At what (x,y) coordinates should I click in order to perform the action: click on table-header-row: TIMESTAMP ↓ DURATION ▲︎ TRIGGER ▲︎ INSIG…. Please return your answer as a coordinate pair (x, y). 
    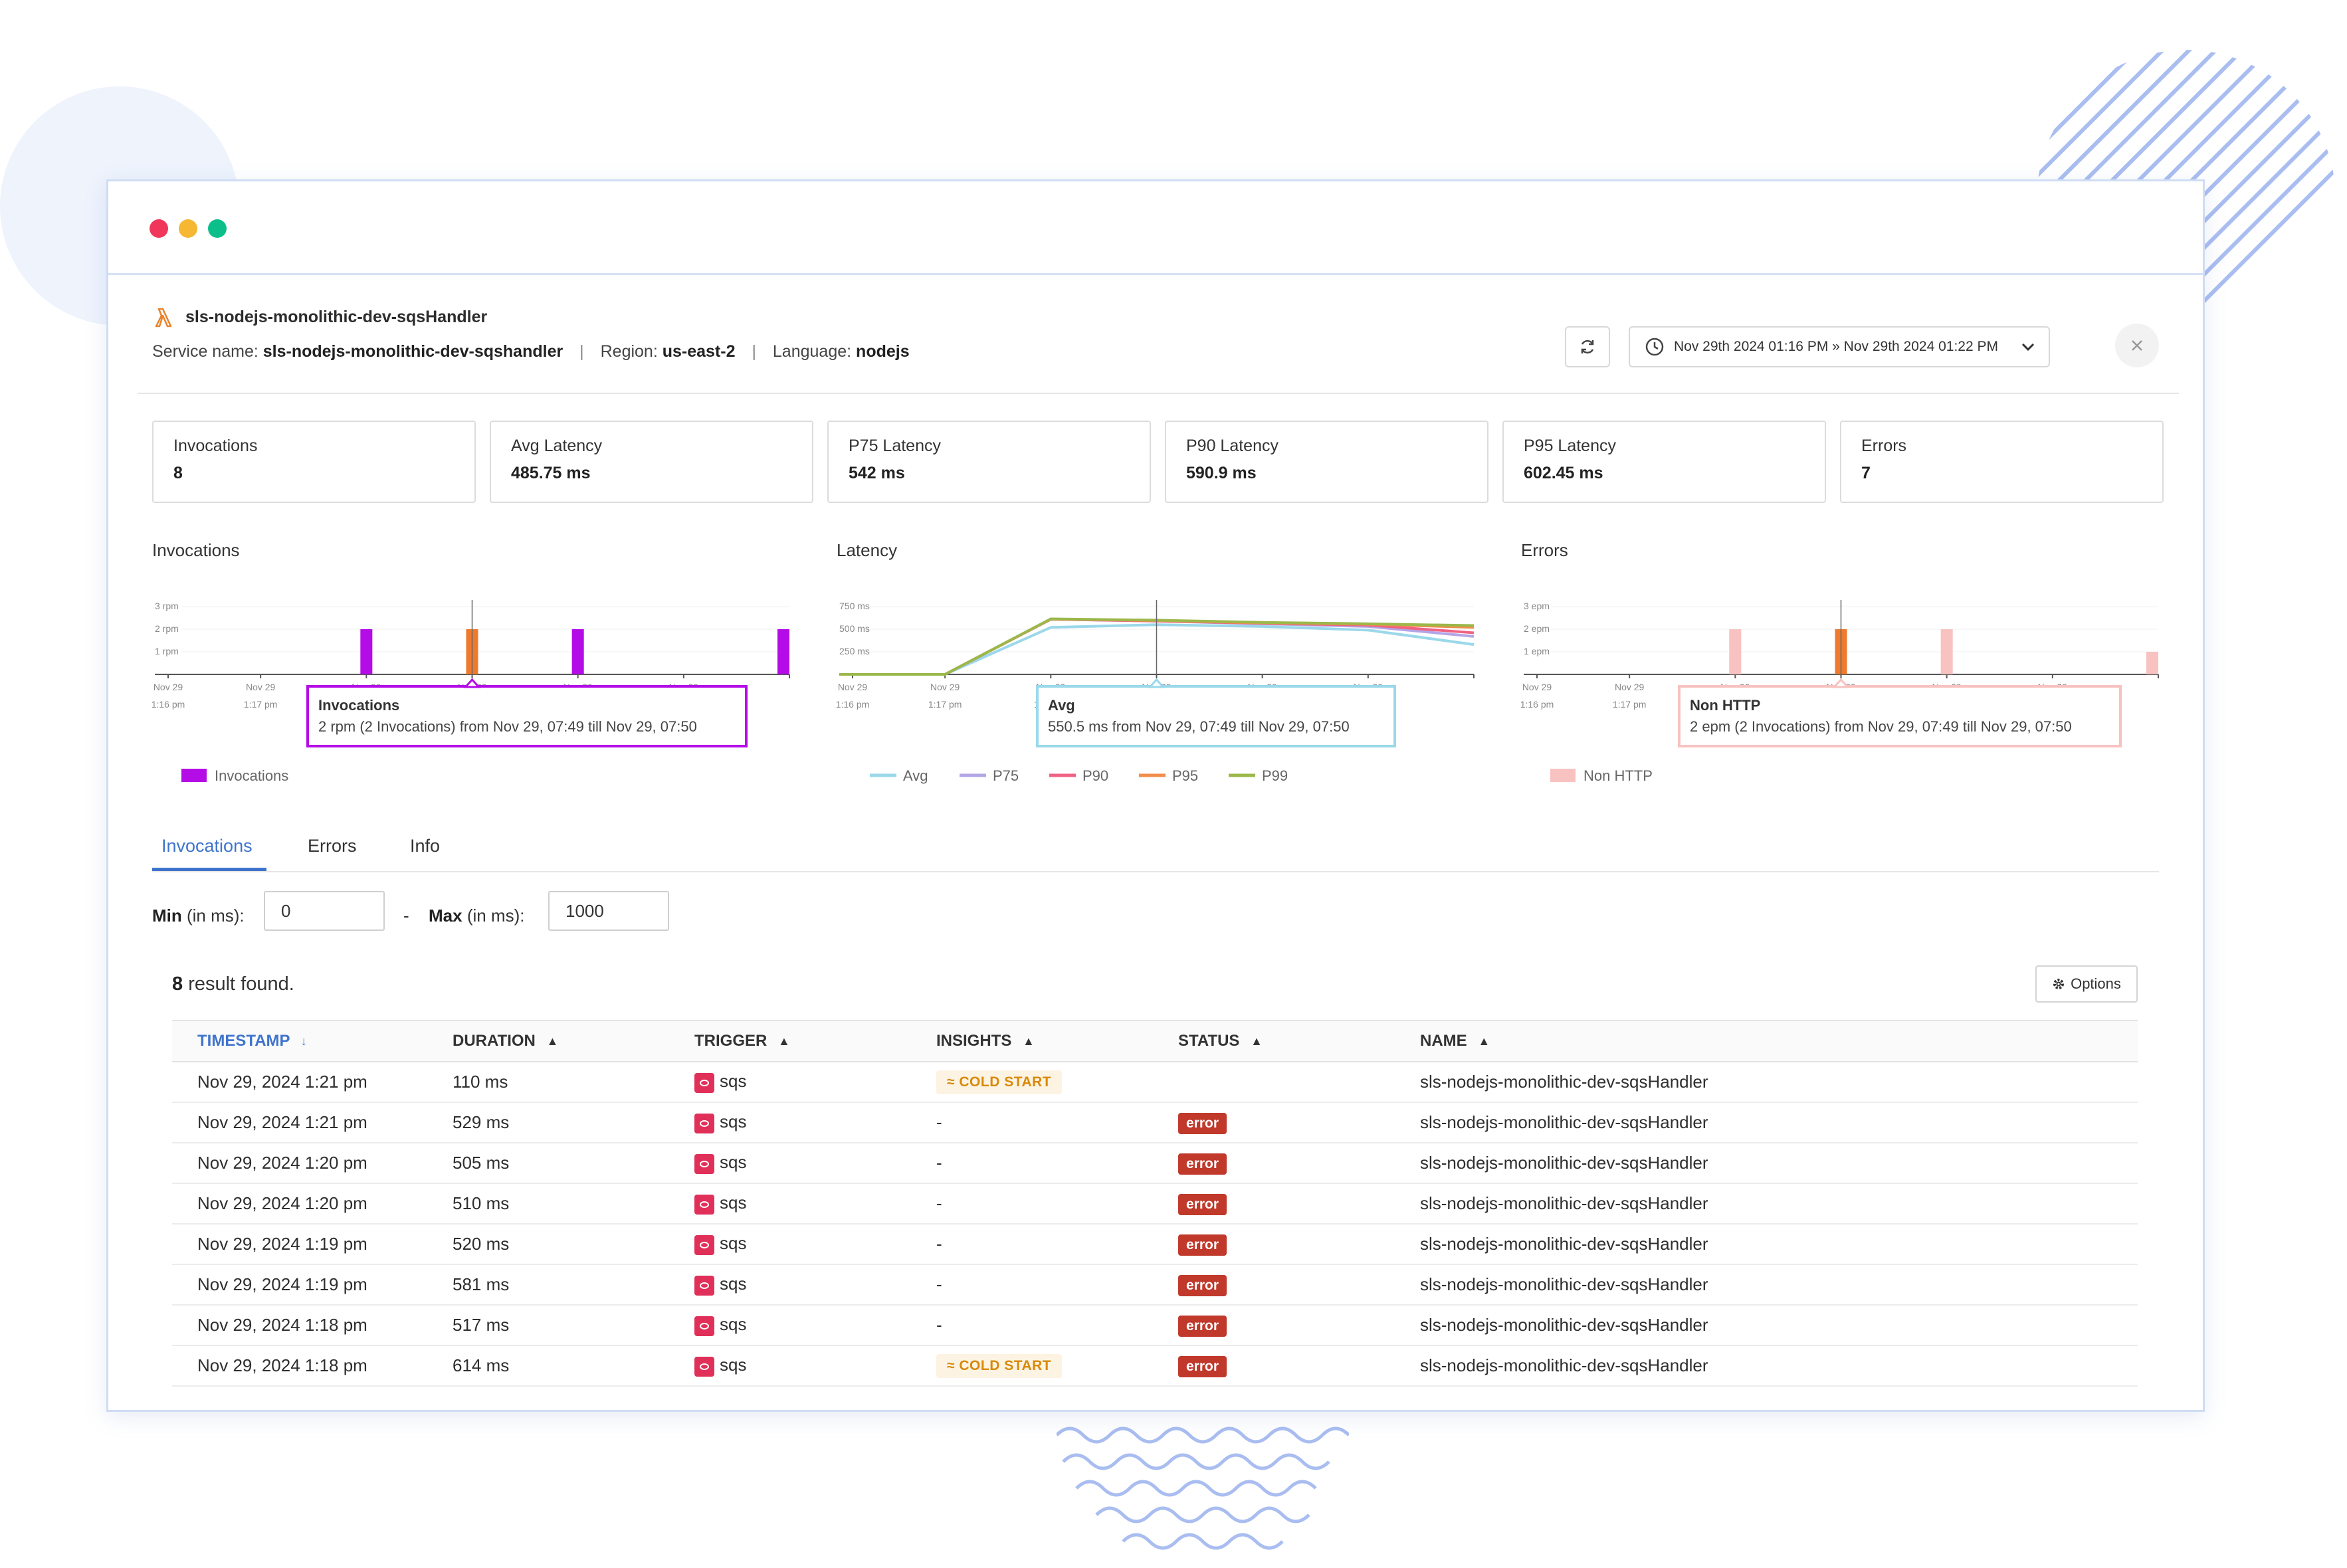
    Looking at the image, I should click on (1155, 1041).